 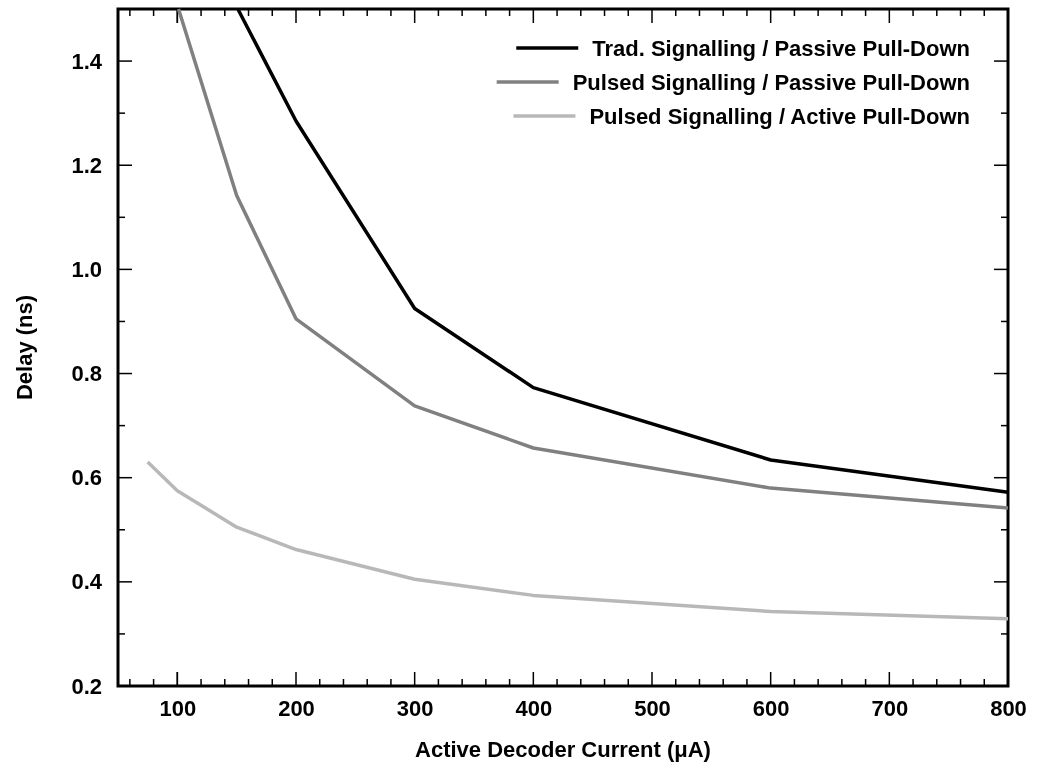 What do you see at coordinates (86, 165) in the screenshot?
I see `y-tick-label: 1.2` at bounding box center [86, 165].